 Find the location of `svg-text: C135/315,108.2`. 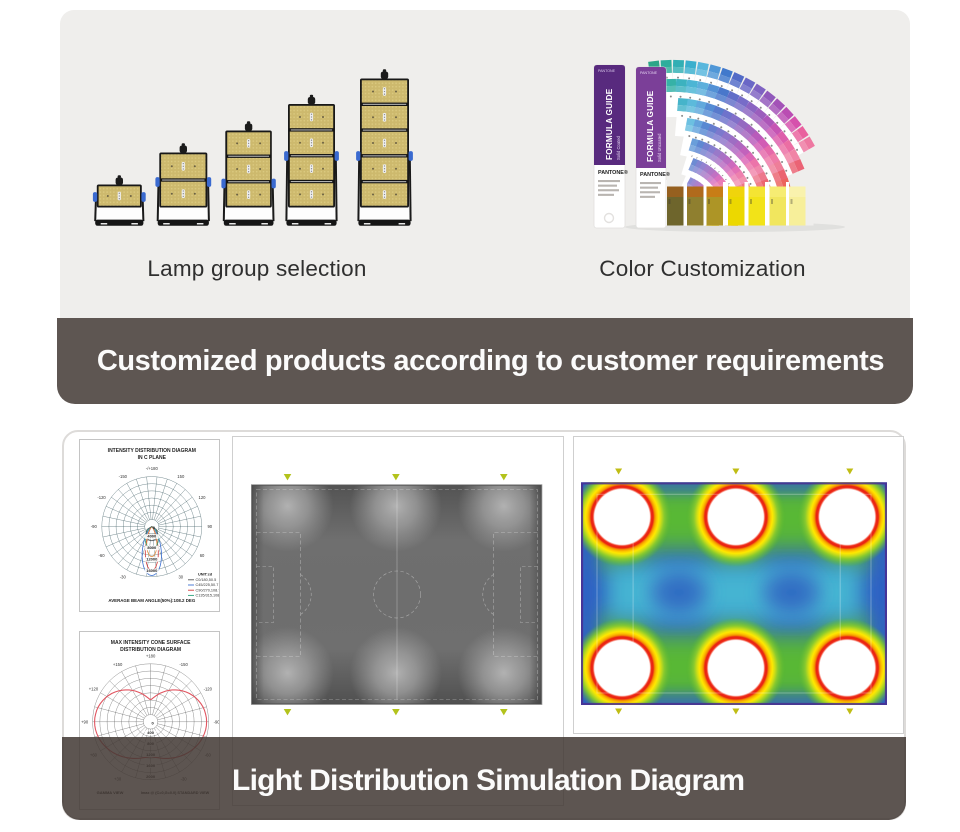

svg-text: C135/315,108.2 is located at coordinates (208, 596).